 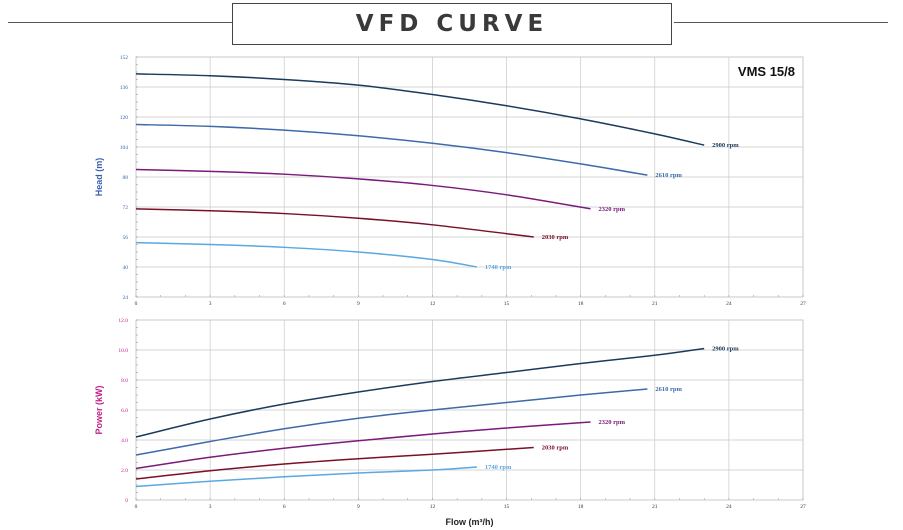 I want to click on power-y-tick: 10.0, so click(x=123, y=351).